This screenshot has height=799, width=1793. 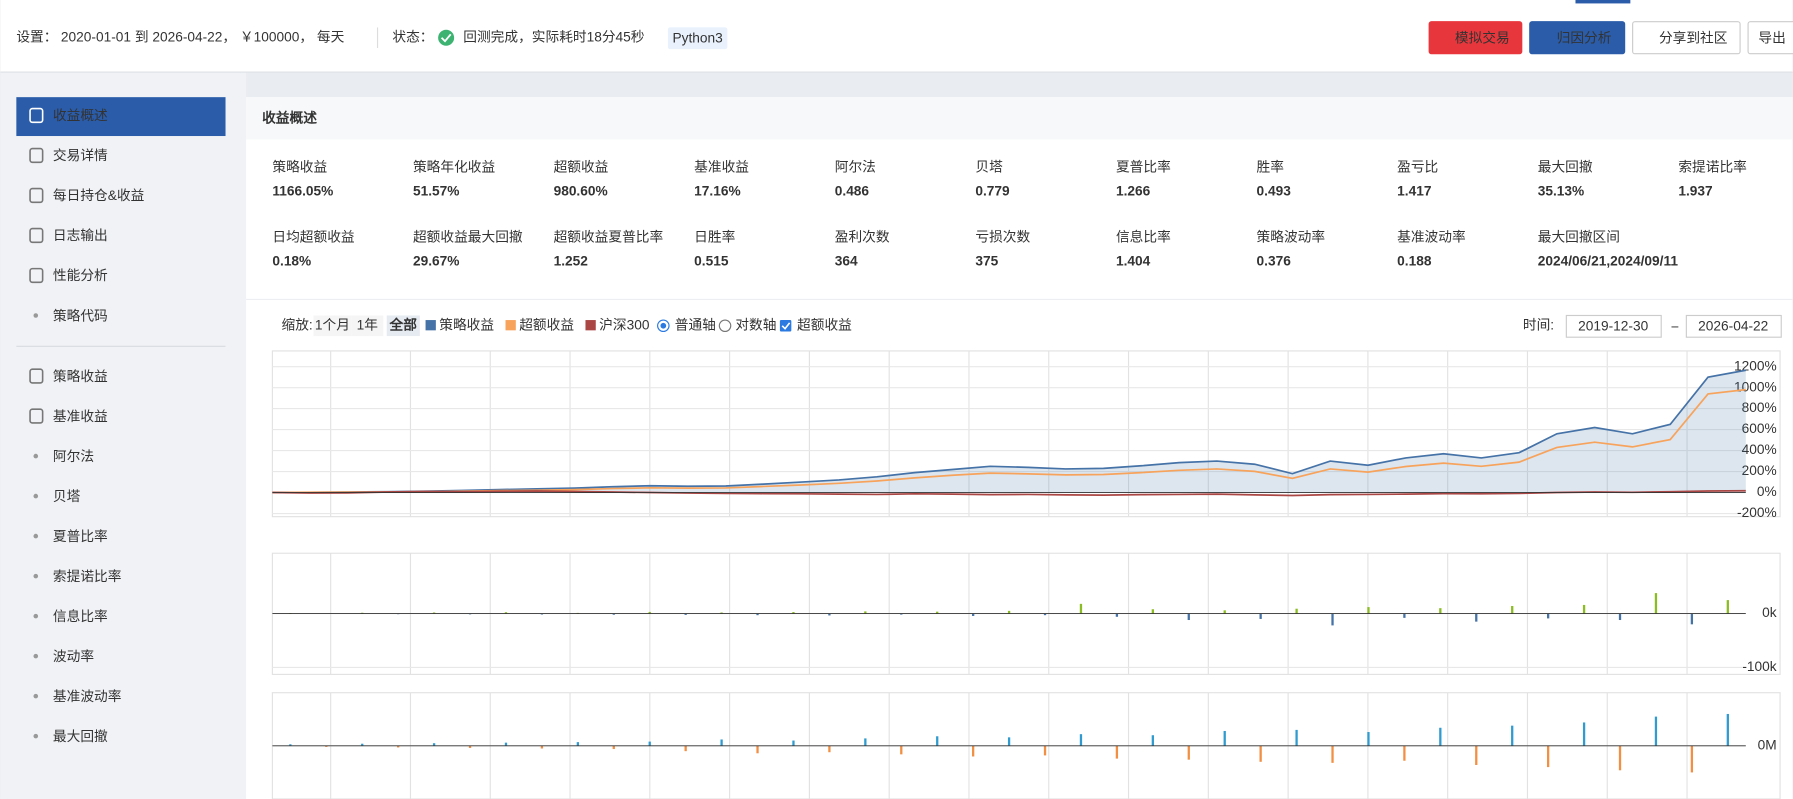 I want to click on axis-option: 普通轴, so click(x=695, y=324).